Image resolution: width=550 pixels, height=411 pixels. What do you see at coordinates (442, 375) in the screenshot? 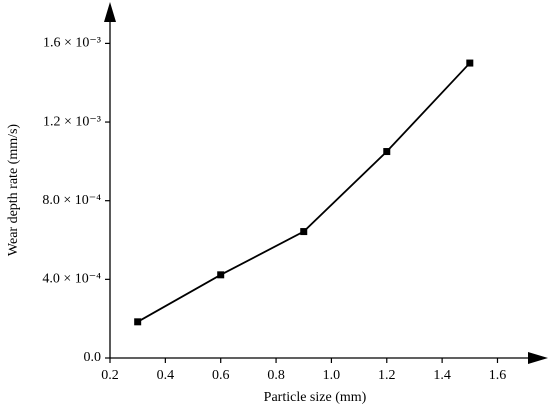
I see `x-tick-label: 1.4` at bounding box center [442, 375].